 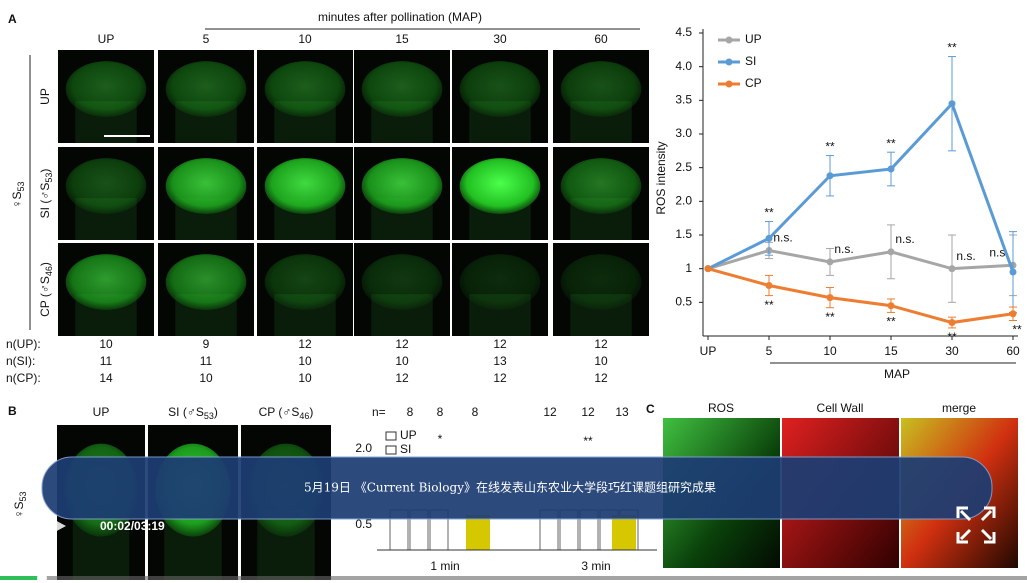 I want to click on count: 13, so click(x=500, y=361).